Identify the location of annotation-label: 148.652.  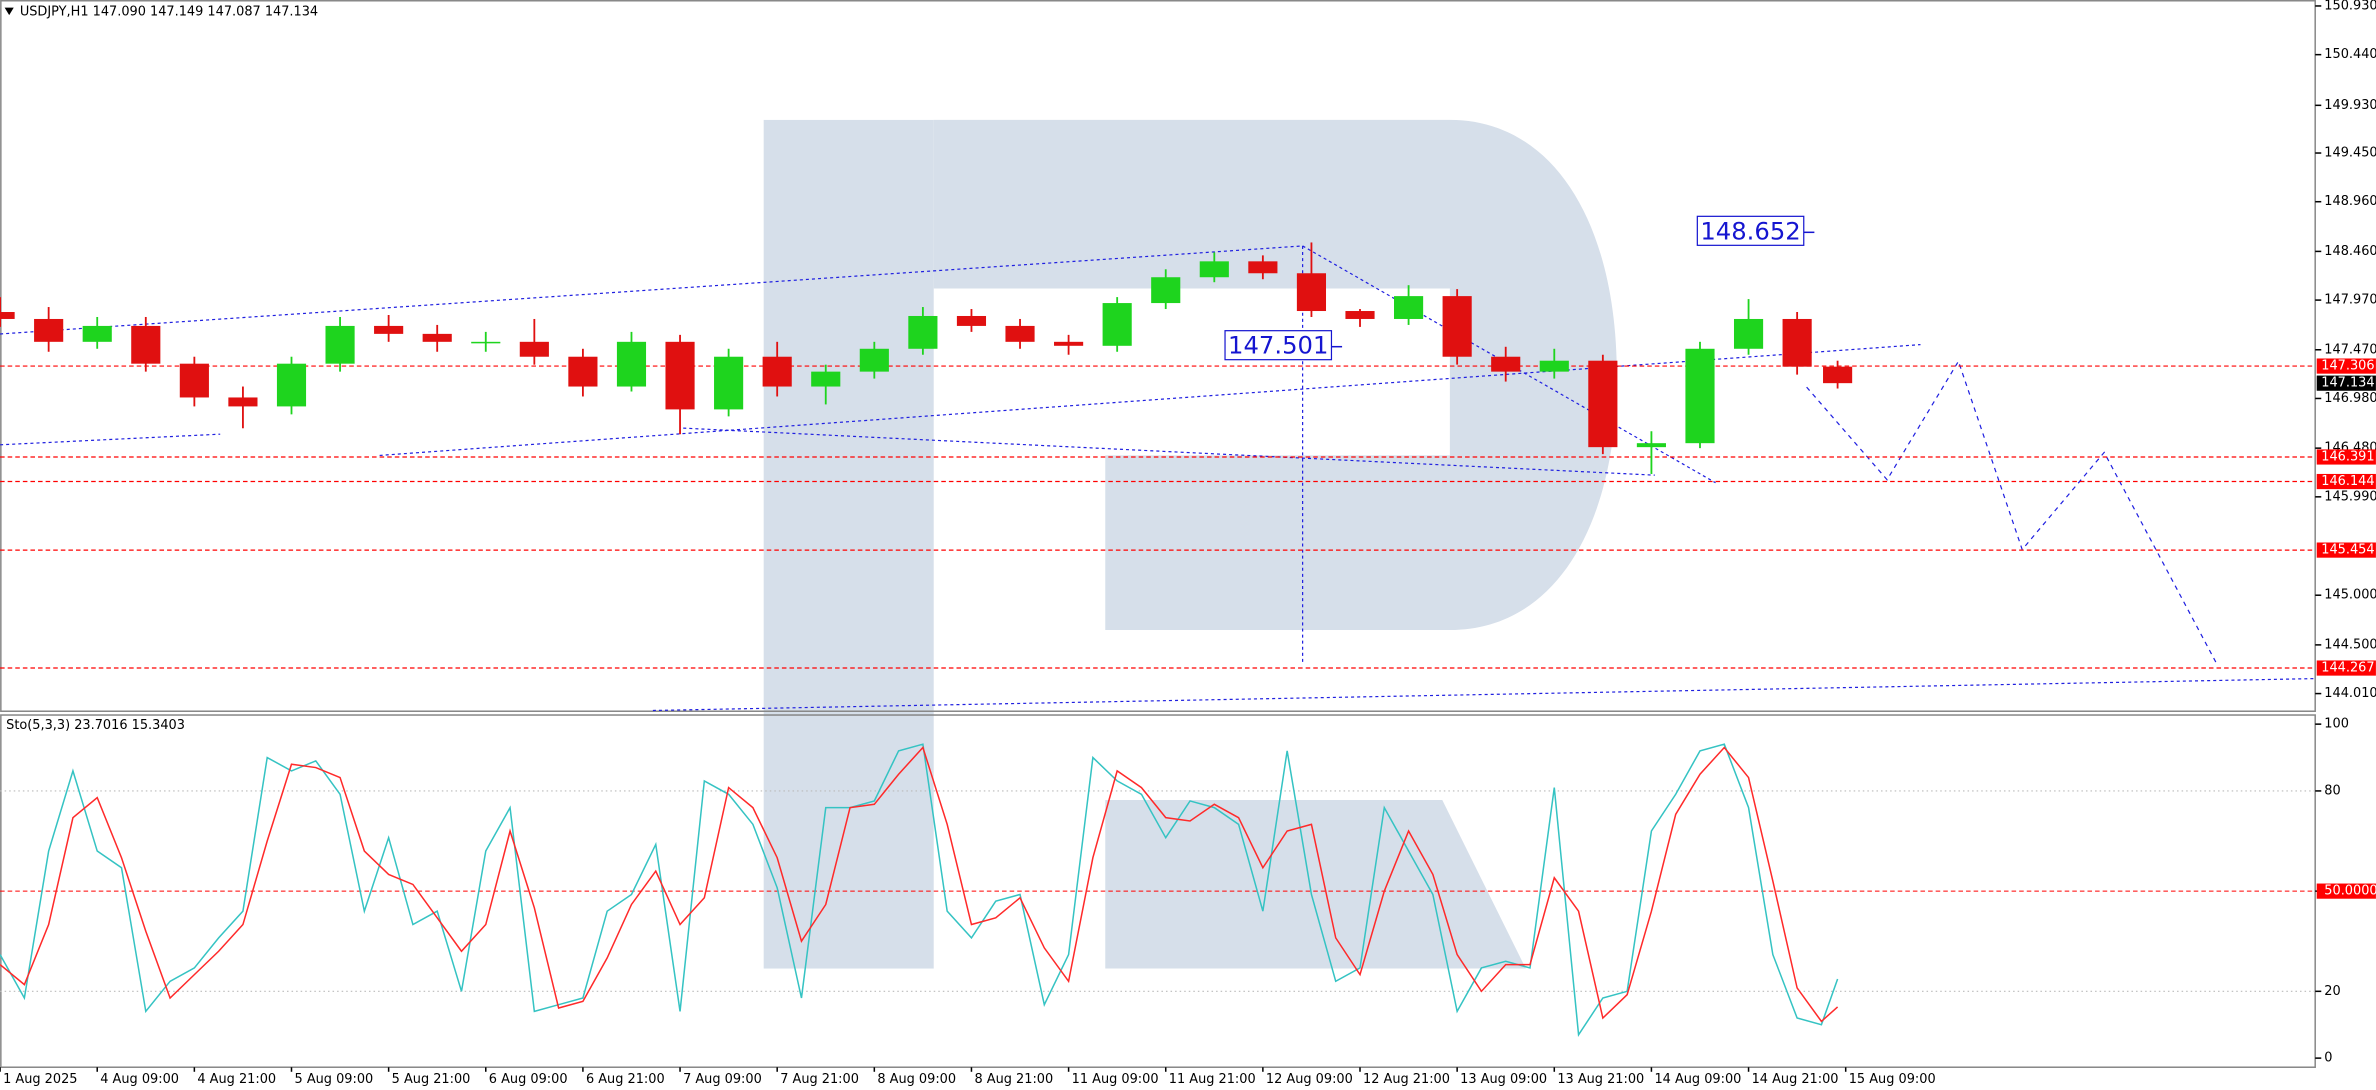
(1750, 230).